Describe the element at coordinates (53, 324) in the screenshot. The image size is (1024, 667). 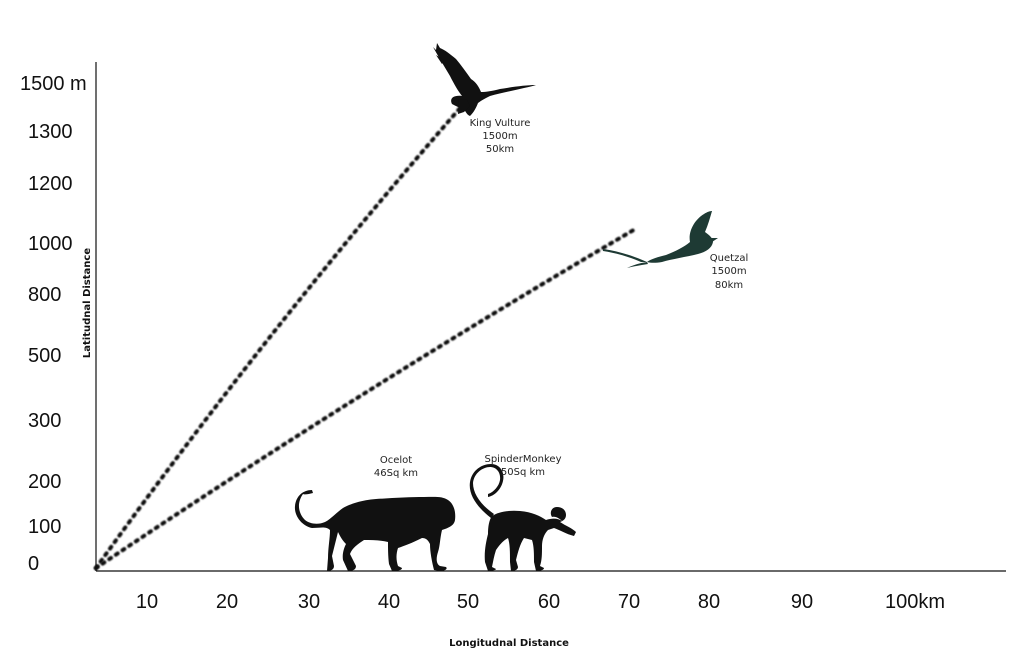
I see `y-tick-labels: 0 100 200 300 500 800 1000 1200 1300 1500 m` at that location.